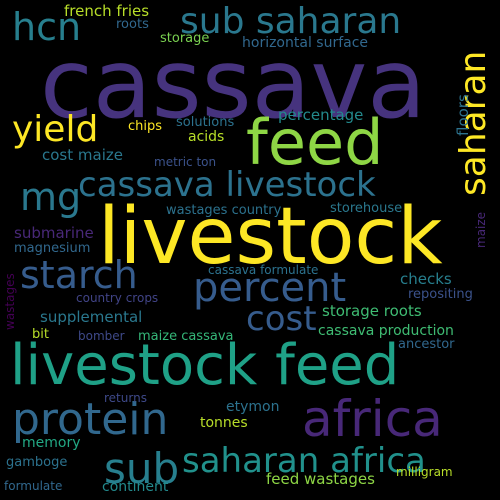 This screenshot has height=500, width=500. Describe the element at coordinates (185, 38) in the screenshot. I see `word-storage: storage` at that location.